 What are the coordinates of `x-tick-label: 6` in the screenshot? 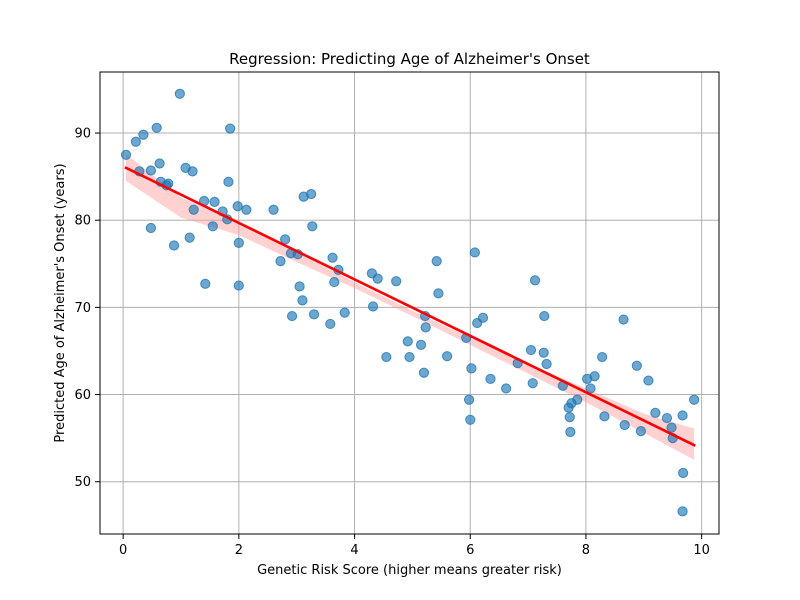 It's located at (470, 550).